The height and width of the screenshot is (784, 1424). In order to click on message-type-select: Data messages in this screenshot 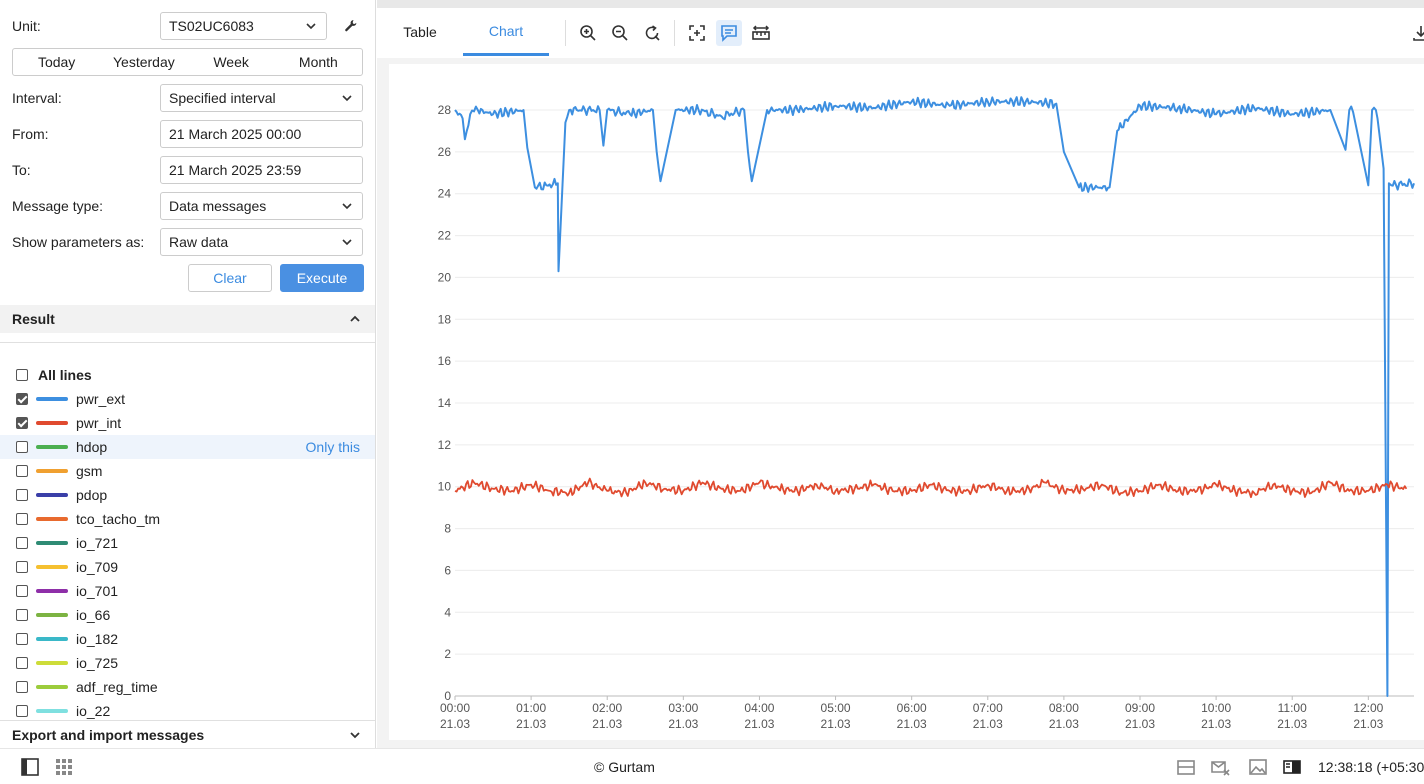, I will do `click(261, 206)`.